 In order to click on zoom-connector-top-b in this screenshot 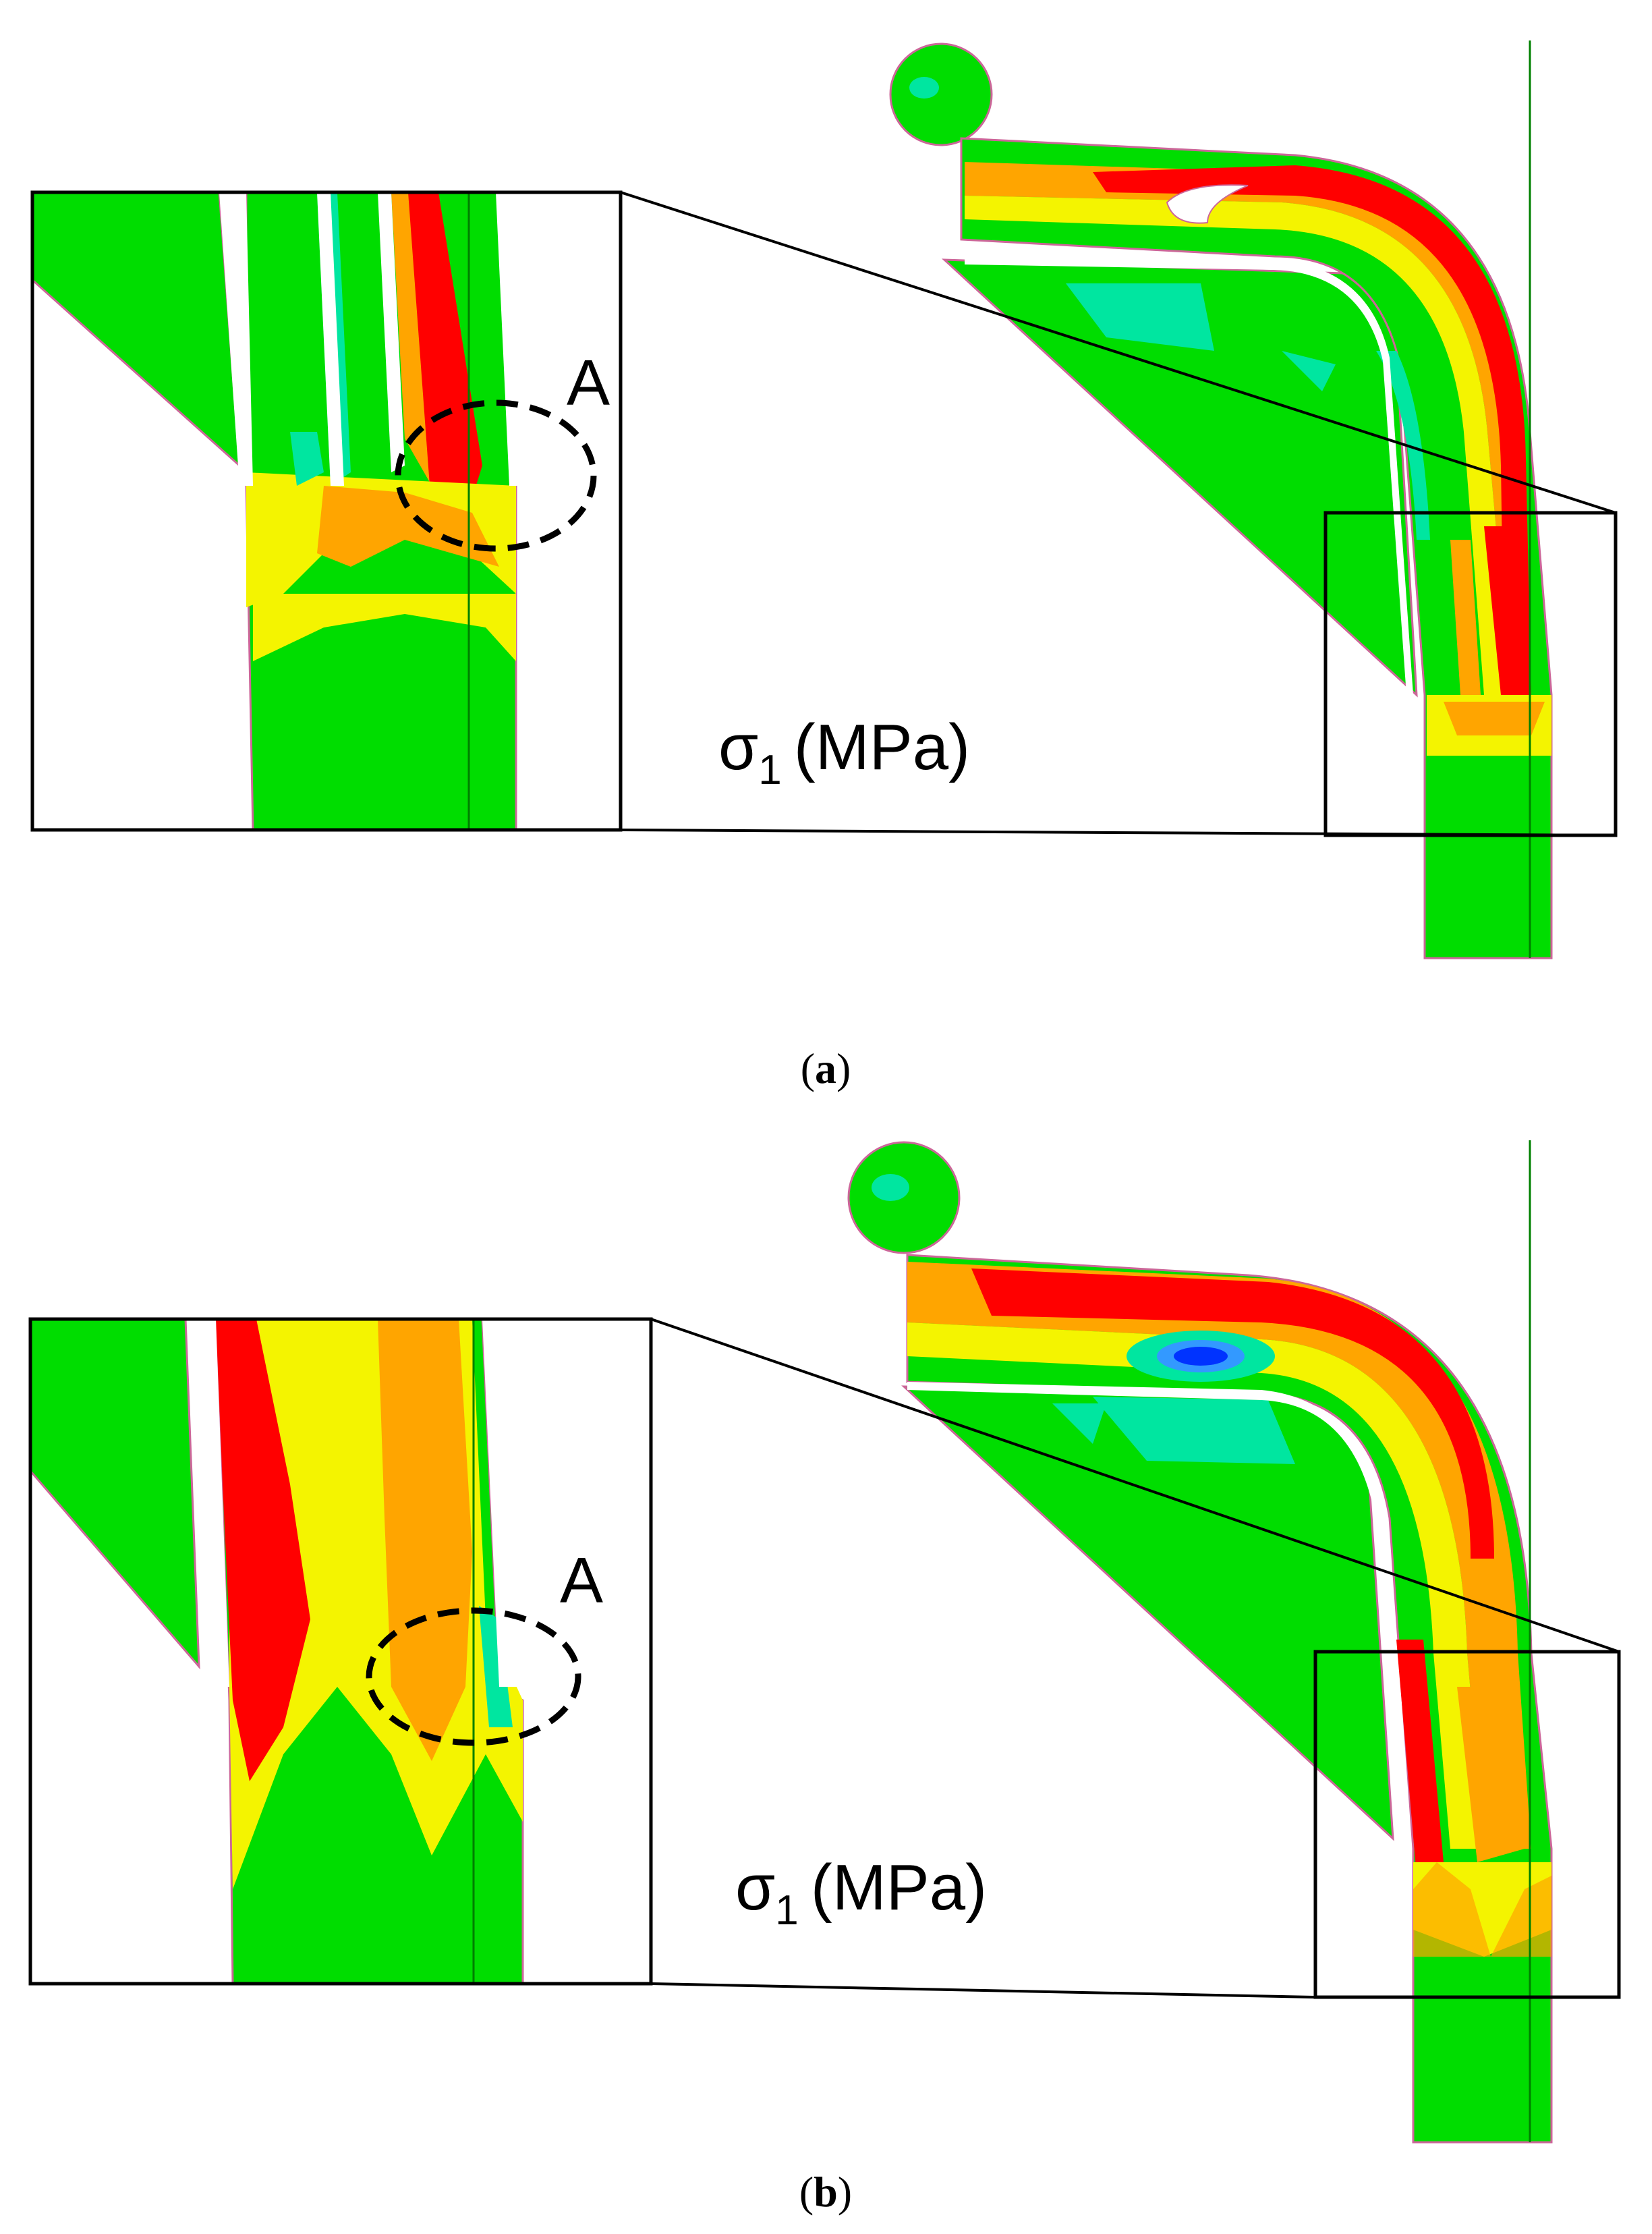, I will do `click(1135, 1485)`.